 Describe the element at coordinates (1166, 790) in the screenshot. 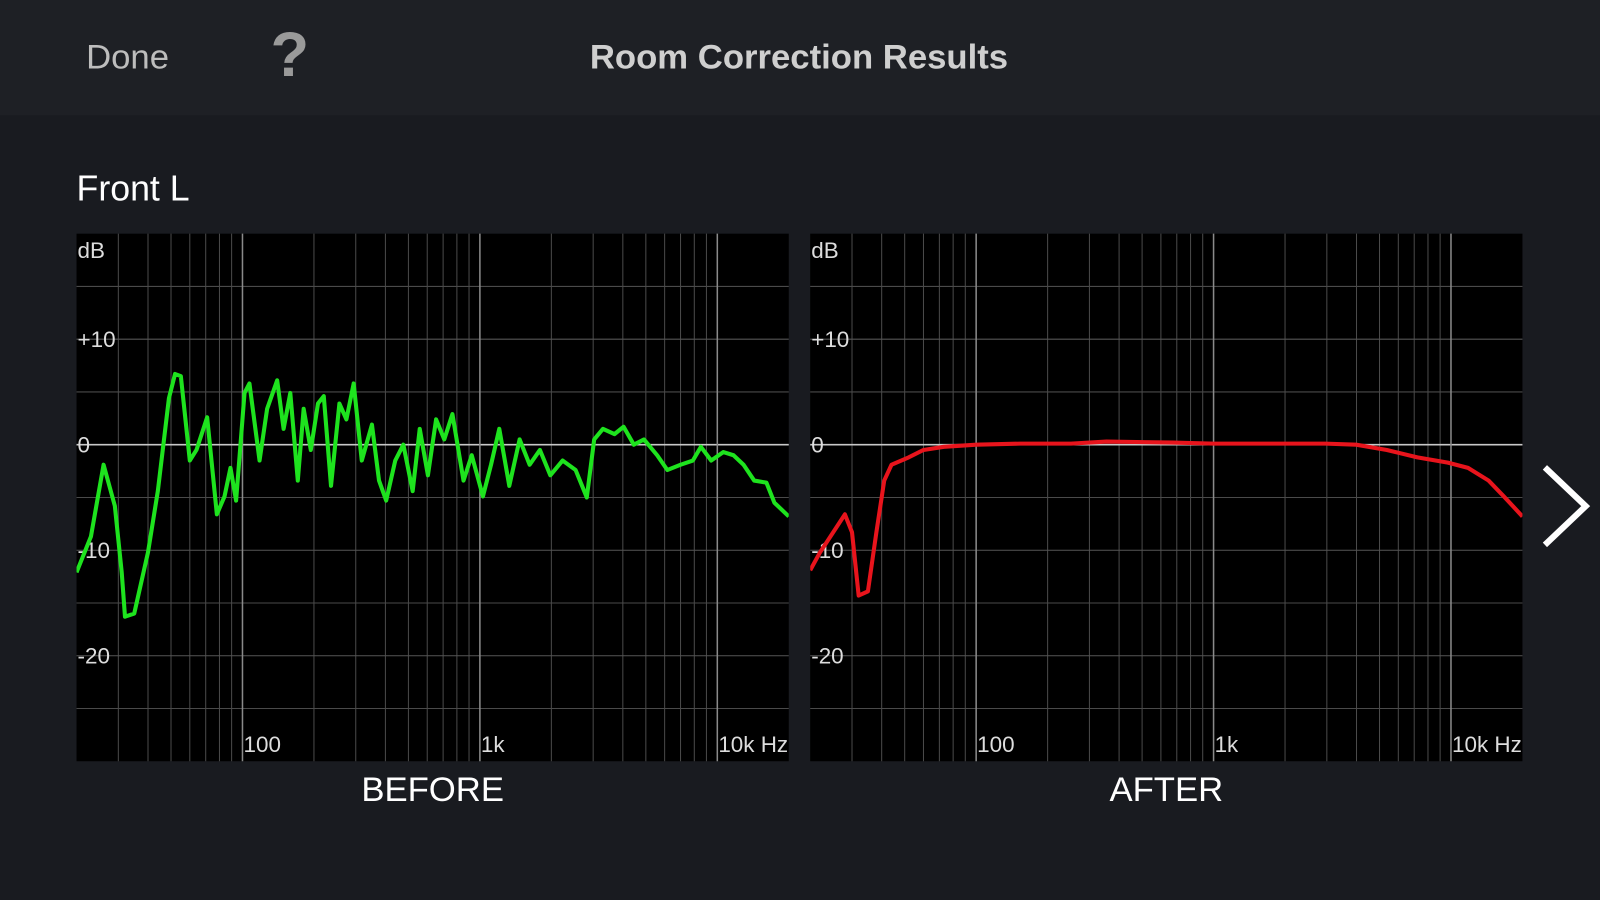

I see `chart-caption: AFTER` at that location.